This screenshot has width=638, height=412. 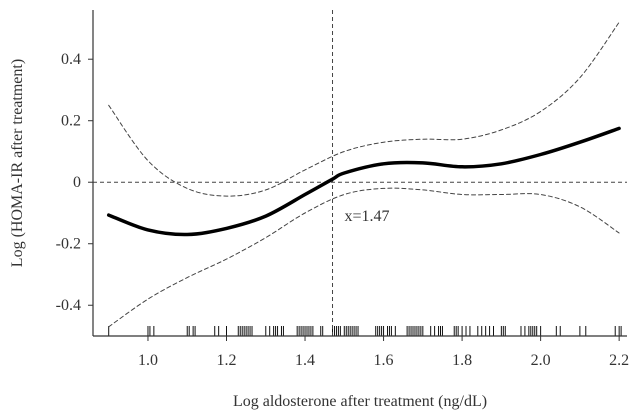 What do you see at coordinates (227, 360) in the screenshot?
I see `x-tick-label: 1.2` at bounding box center [227, 360].